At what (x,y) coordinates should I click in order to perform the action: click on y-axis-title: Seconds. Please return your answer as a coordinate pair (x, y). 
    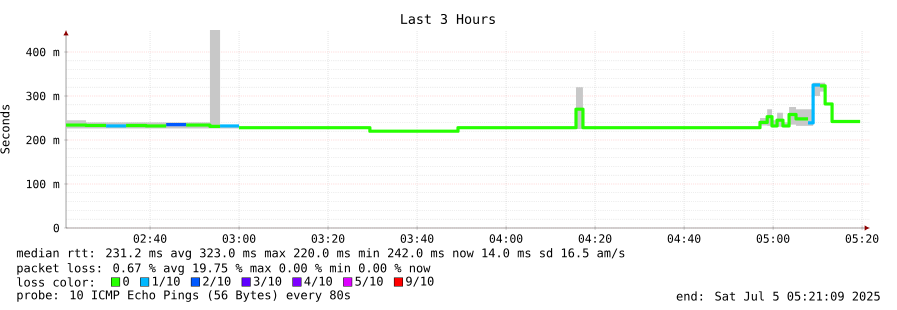
    Looking at the image, I should click on (5, 129).